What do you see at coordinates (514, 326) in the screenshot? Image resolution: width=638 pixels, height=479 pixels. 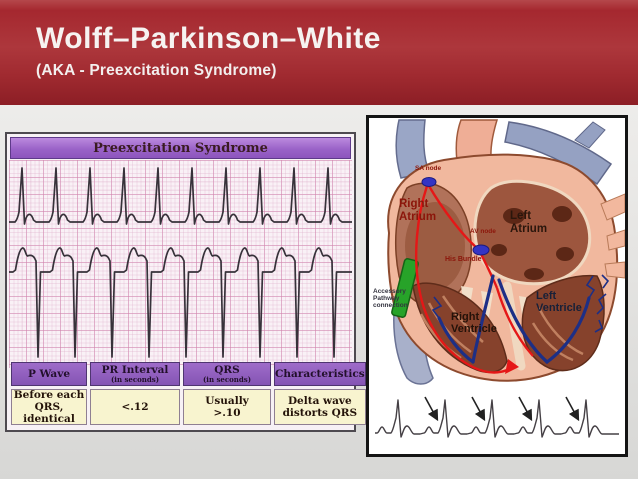 I see `interventricular-septum` at bounding box center [514, 326].